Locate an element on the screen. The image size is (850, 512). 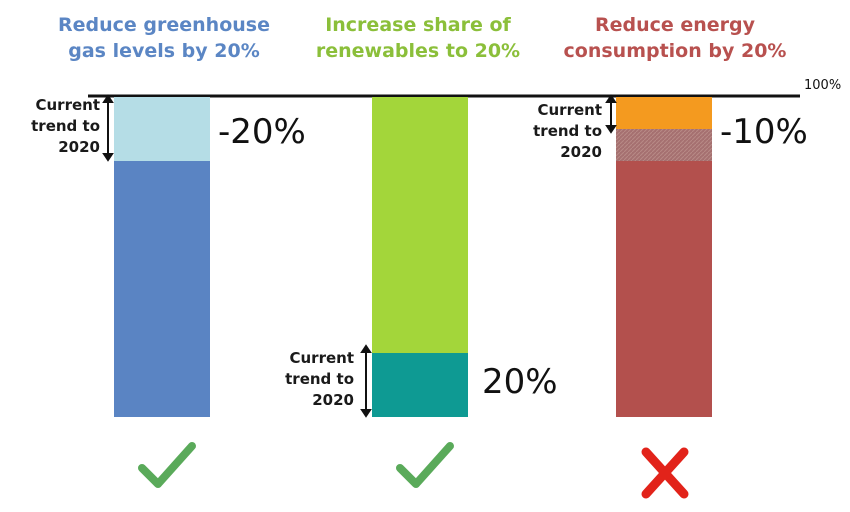
change-label-greenhouse: -20% is located at coordinates (262, 132).